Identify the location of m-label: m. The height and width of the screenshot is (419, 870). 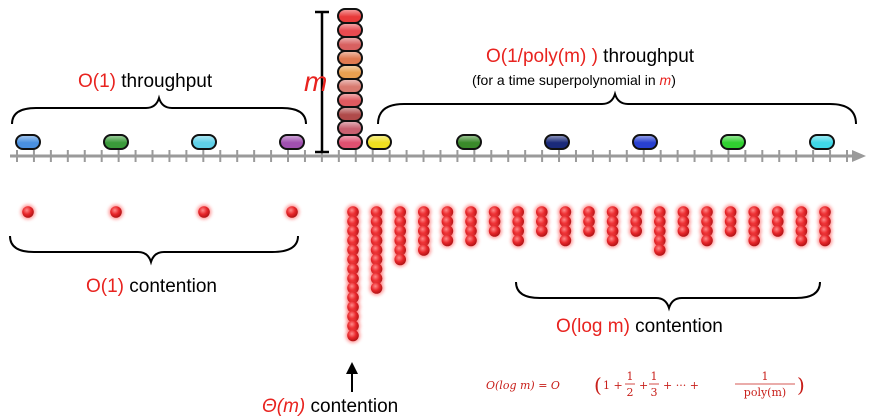
(315, 81).